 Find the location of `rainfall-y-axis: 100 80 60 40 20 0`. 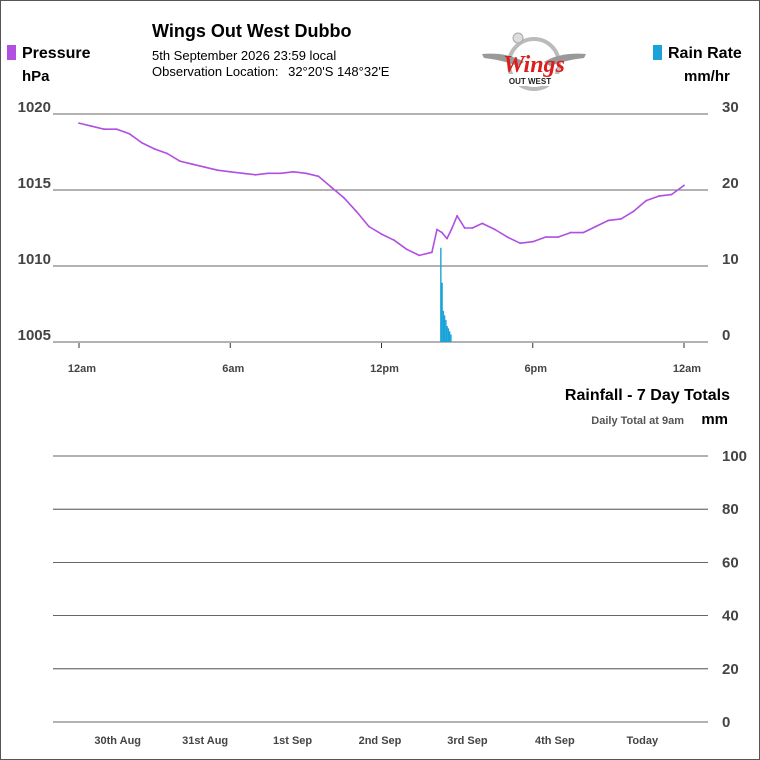

rainfall-y-axis: 100 80 60 40 20 0 is located at coordinates (734, 589).